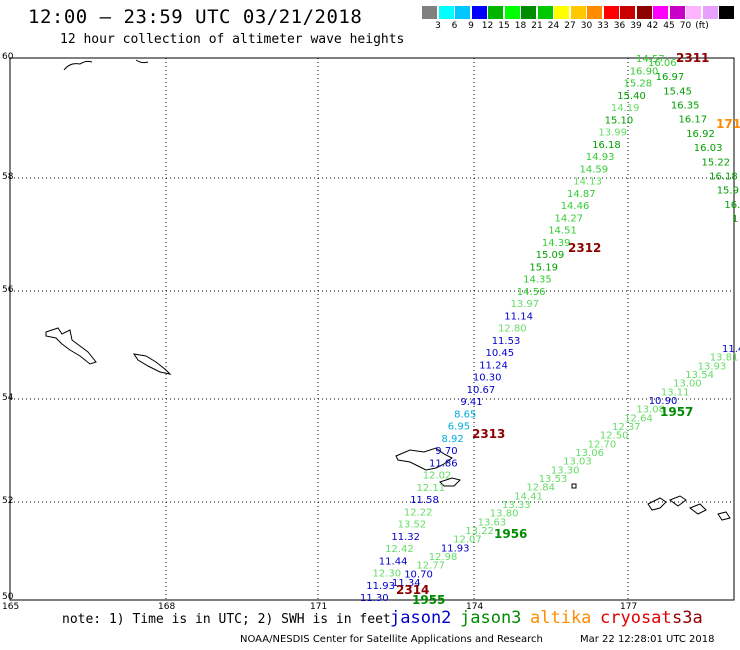 The height and width of the screenshot is (650, 740). What do you see at coordinates (8, 597) in the screenshot?
I see `lat-label-50: 50` at bounding box center [8, 597].